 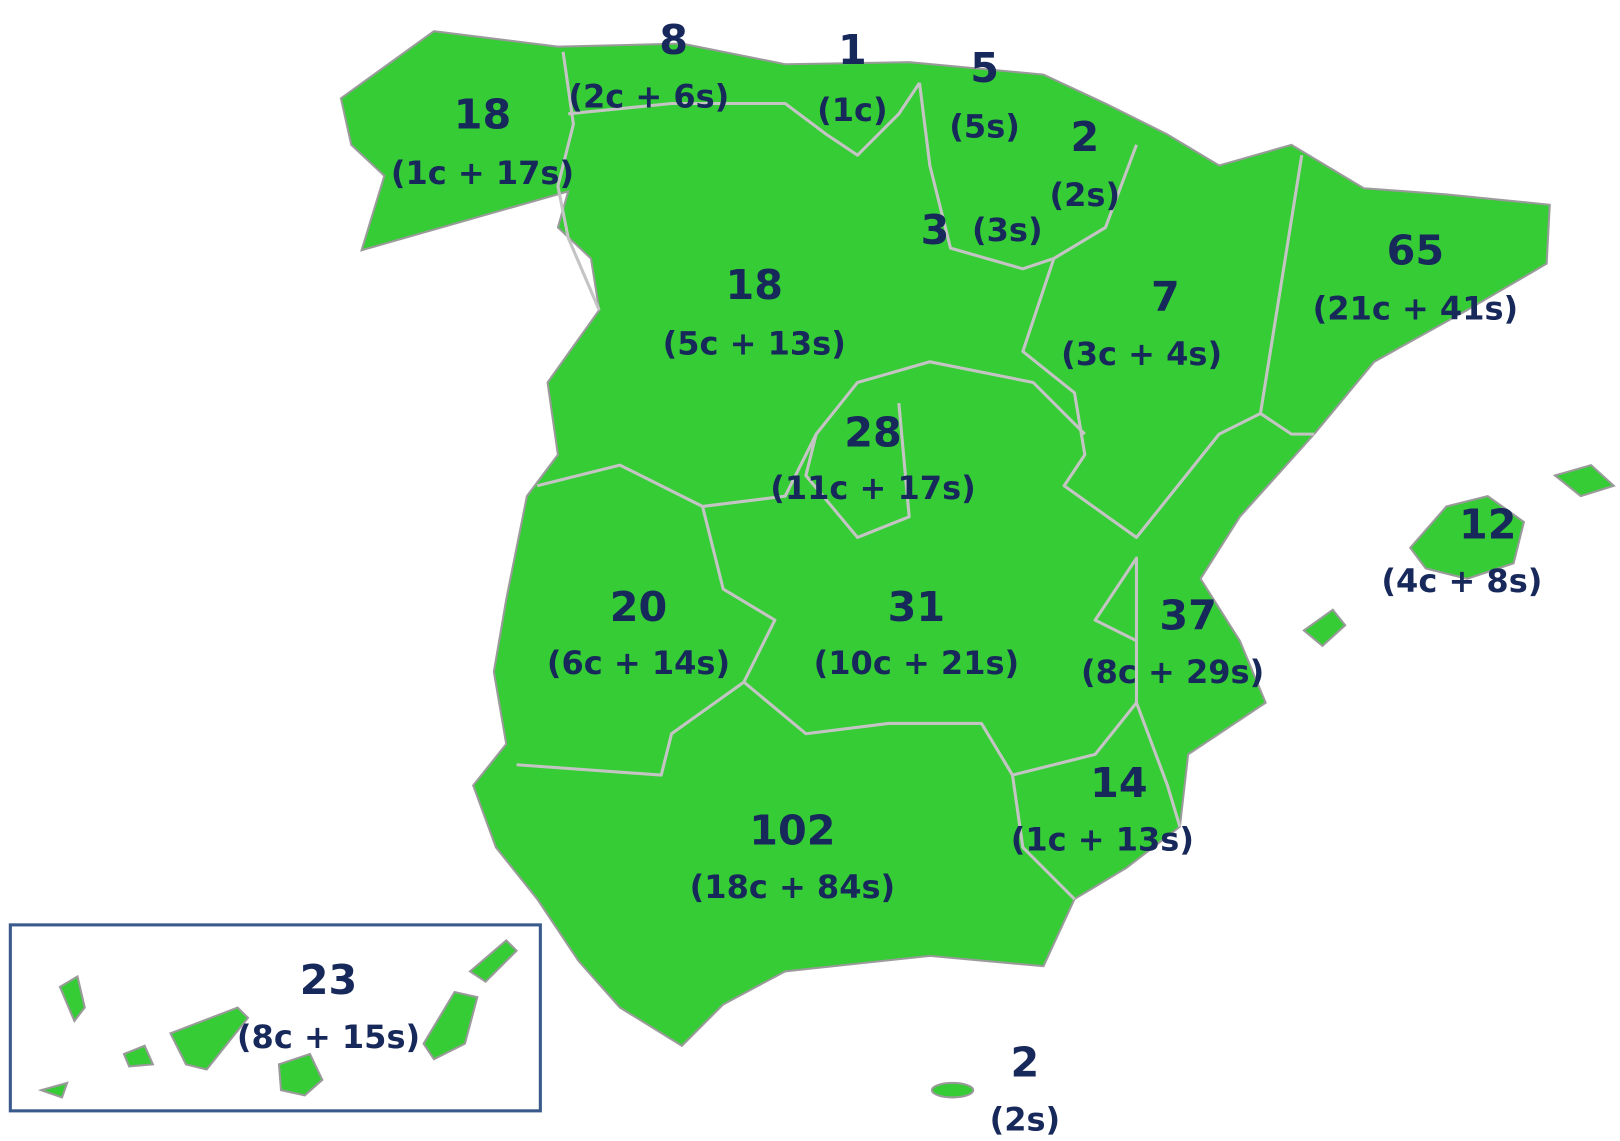 I want to click on region-detail: (5s), so click(x=984, y=127).